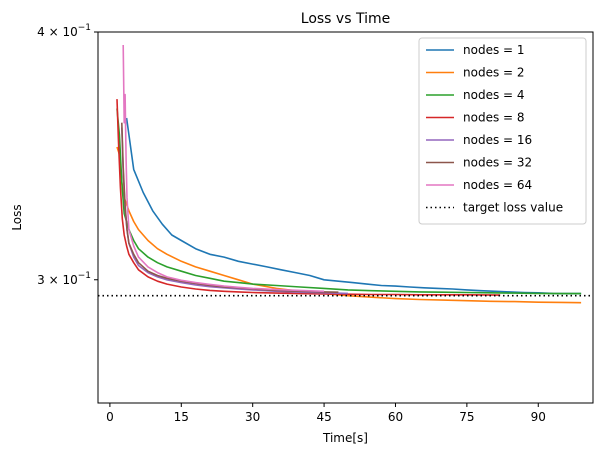 The height and width of the screenshot is (455, 605). What do you see at coordinates (466, 417) in the screenshot?
I see `x-tick-label: 75` at bounding box center [466, 417].